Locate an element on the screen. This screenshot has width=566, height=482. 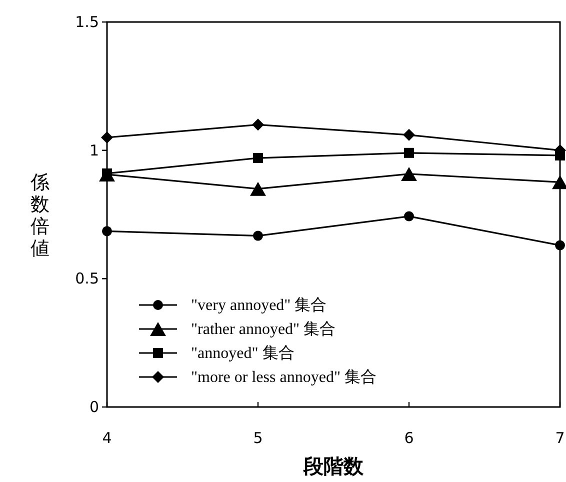
x-axis-title: 段階数 is located at coordinates (333, 466).